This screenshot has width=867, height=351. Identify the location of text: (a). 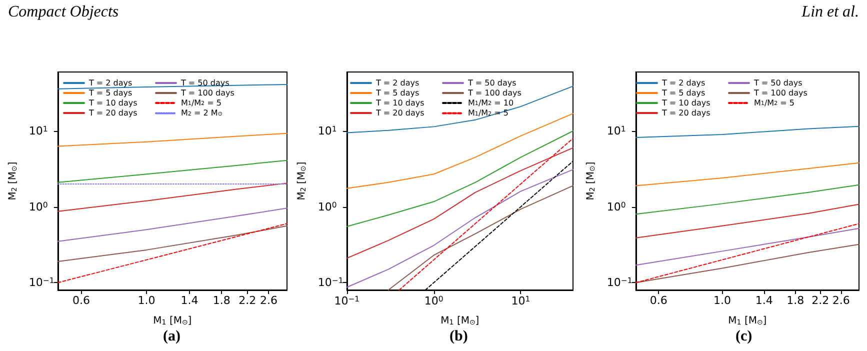
(171, 336).